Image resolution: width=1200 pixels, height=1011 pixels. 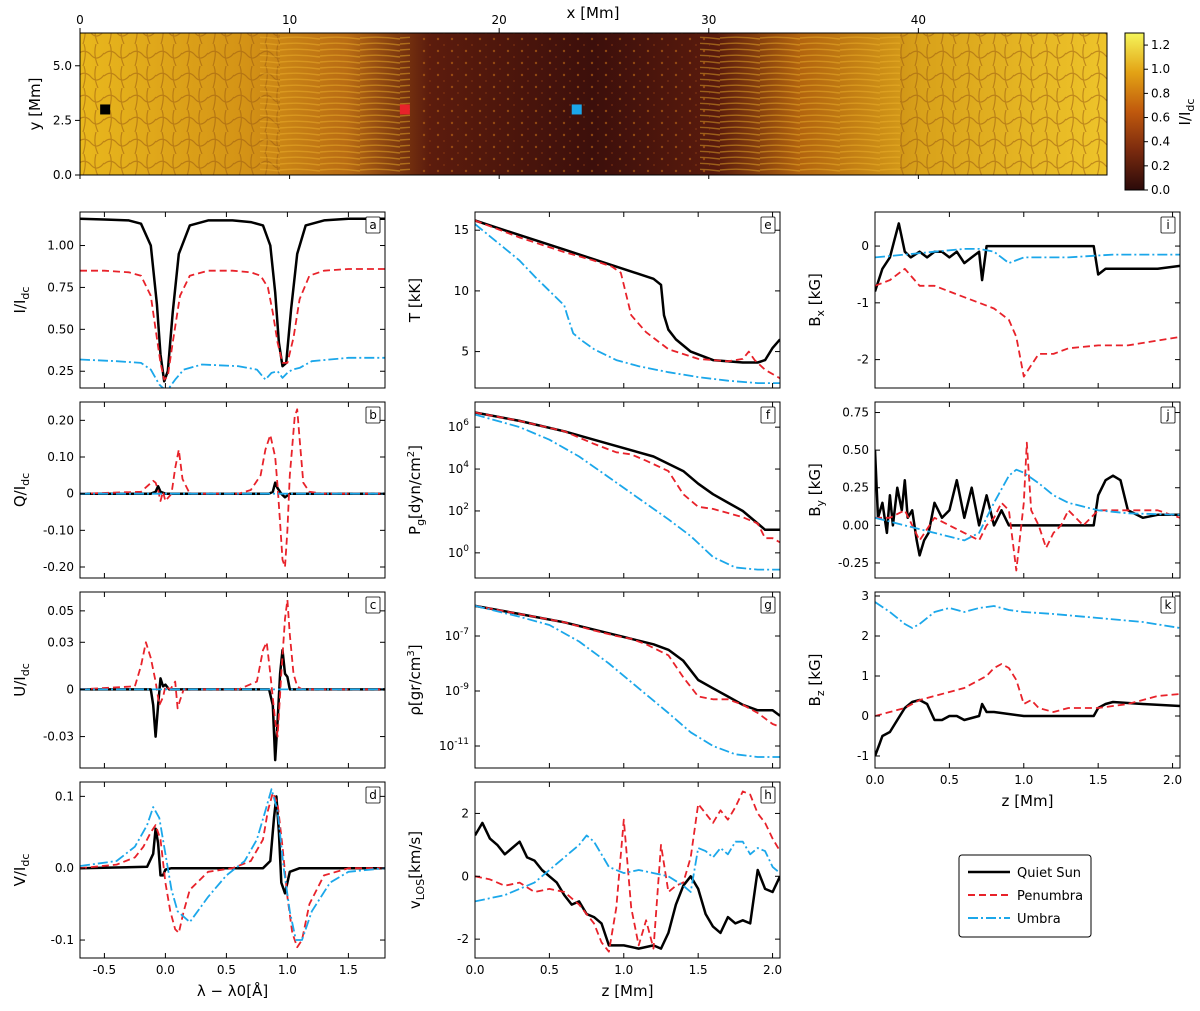 What do you see at coordinates (865, 636) in the screenshot?
I see `ytick-label: 2` at bounding box center [865, 636].